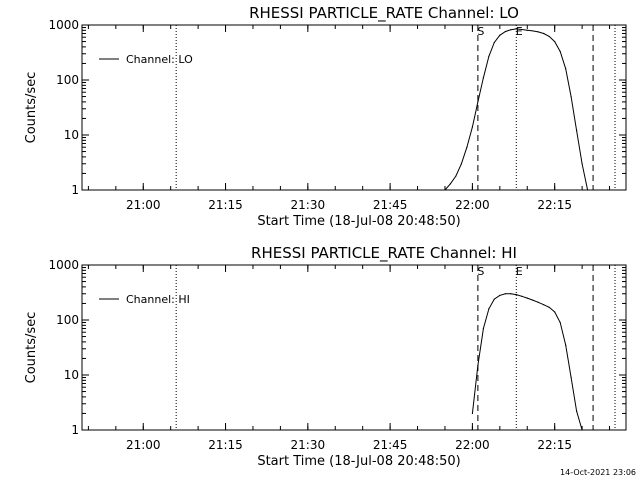  What do you see at coordinates (158, 299) in the screenshot?
I see `legend-label: Channel: HI` at bounding box center [158, 299].